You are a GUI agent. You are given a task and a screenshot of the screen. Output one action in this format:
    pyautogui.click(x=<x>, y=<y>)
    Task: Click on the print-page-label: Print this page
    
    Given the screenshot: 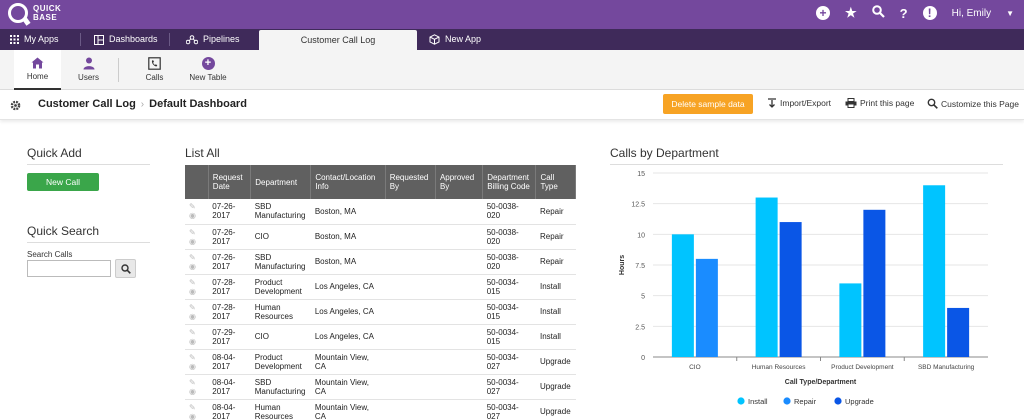 What is the action you would take?
    pyautogui.click(x=887, y=103)
    